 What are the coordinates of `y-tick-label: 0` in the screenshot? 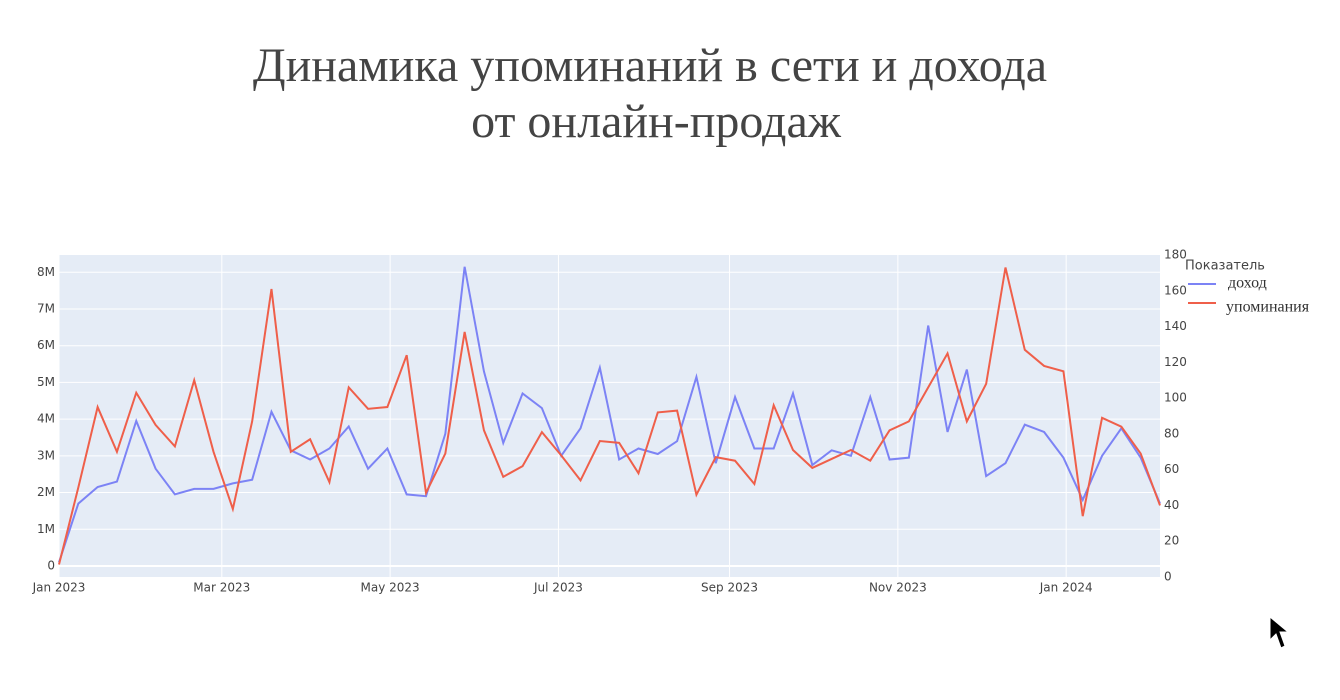 It's located at (51, 565).